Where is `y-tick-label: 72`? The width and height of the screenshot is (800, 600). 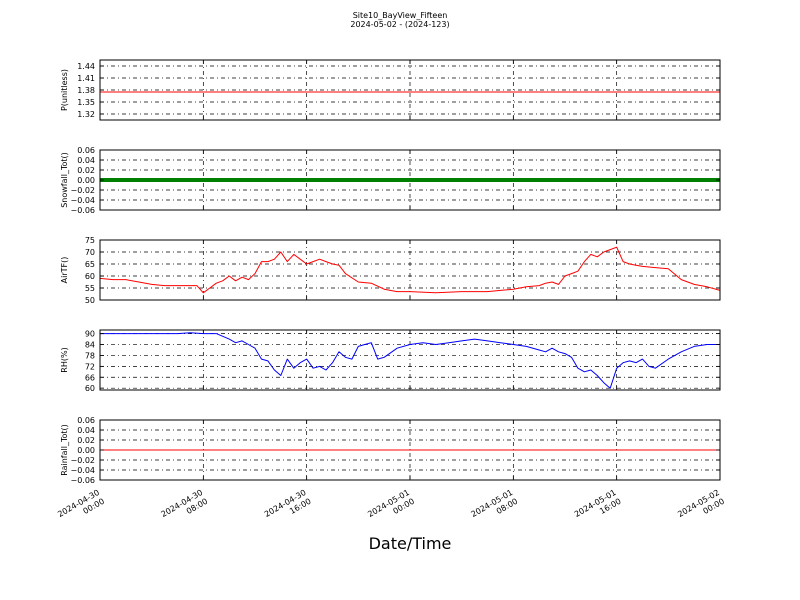 y-tick-label: 72 is located at coordinates (90, 366).